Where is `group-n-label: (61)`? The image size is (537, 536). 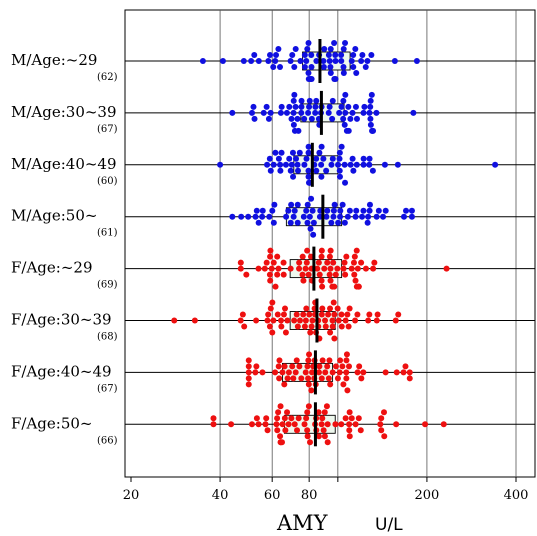 group-n-label: (61) is located at coordinates (107, 233).